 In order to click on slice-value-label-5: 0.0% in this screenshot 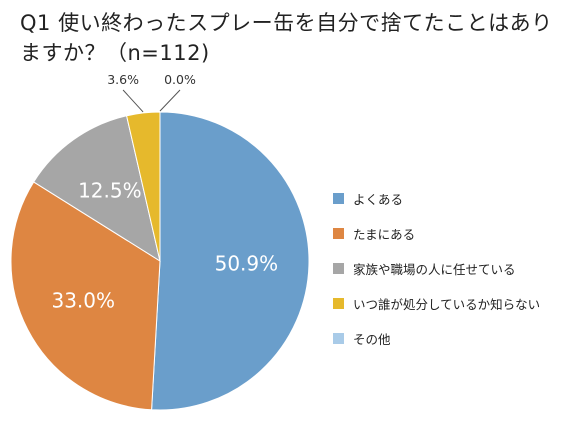, I will do `click(180, 79)`.